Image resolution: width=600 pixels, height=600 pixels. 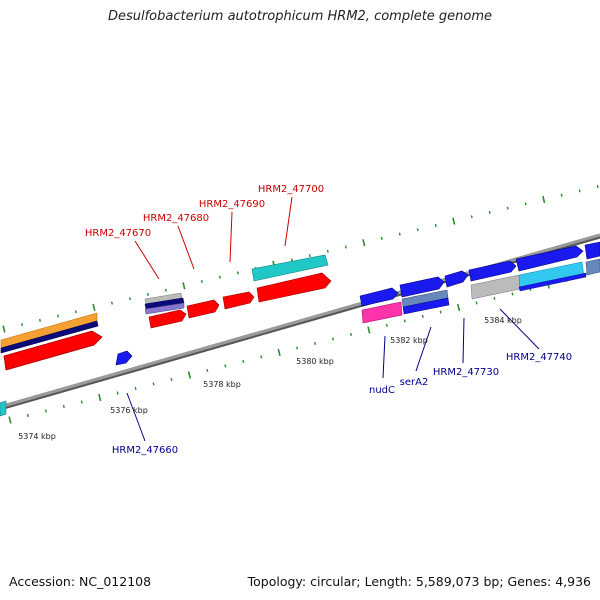 What do you see at coordinates (129, 410) in the screenshot?
I see `scale-label-5376: 5376 kbp` at bounding box center [129, 410].